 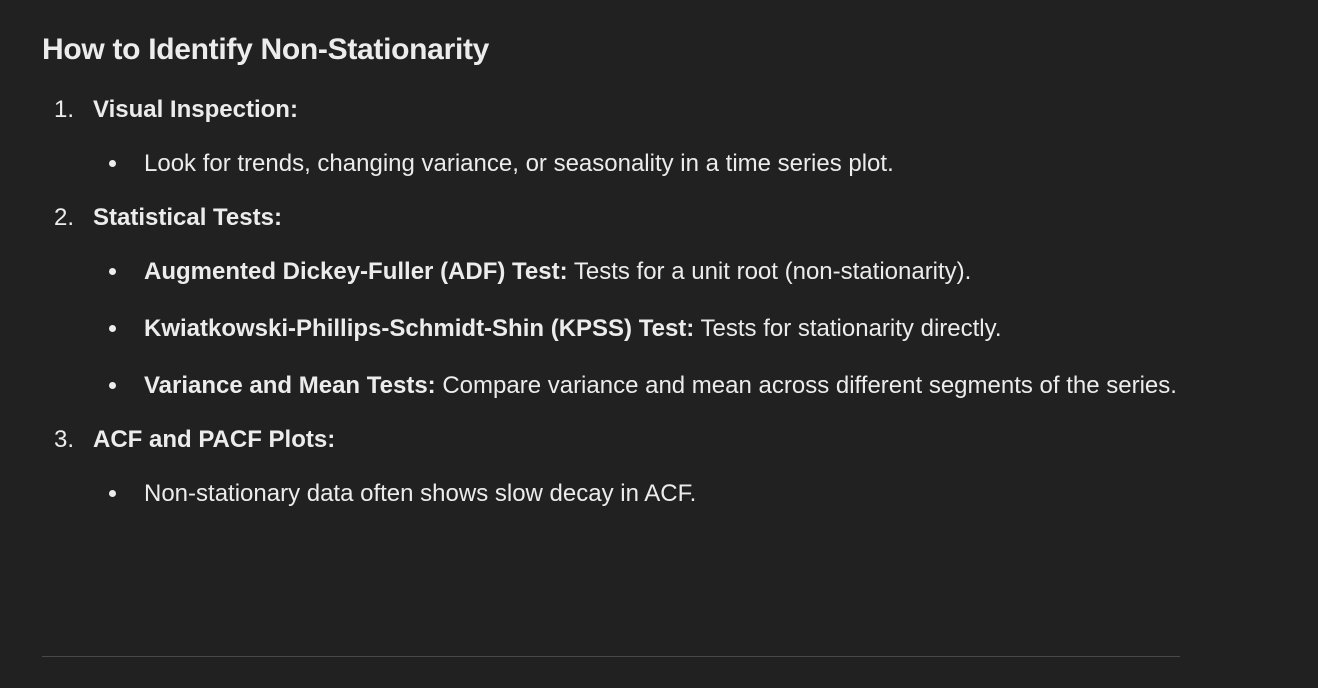 What do you see at coordinates (611, 218) in the screenshot?
I see `step-header: 2. Statistical Tests:` at bounding box center [611, 218].